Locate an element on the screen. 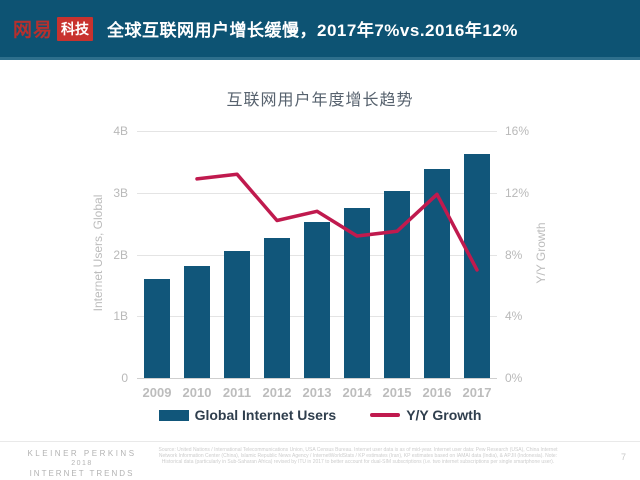 The height and width of the screenshot is (480, 640). kleiner-perkins-brand: KLEINER PERKINS 2018 INTERNET TRENDS is located at coordinates (82, 463).